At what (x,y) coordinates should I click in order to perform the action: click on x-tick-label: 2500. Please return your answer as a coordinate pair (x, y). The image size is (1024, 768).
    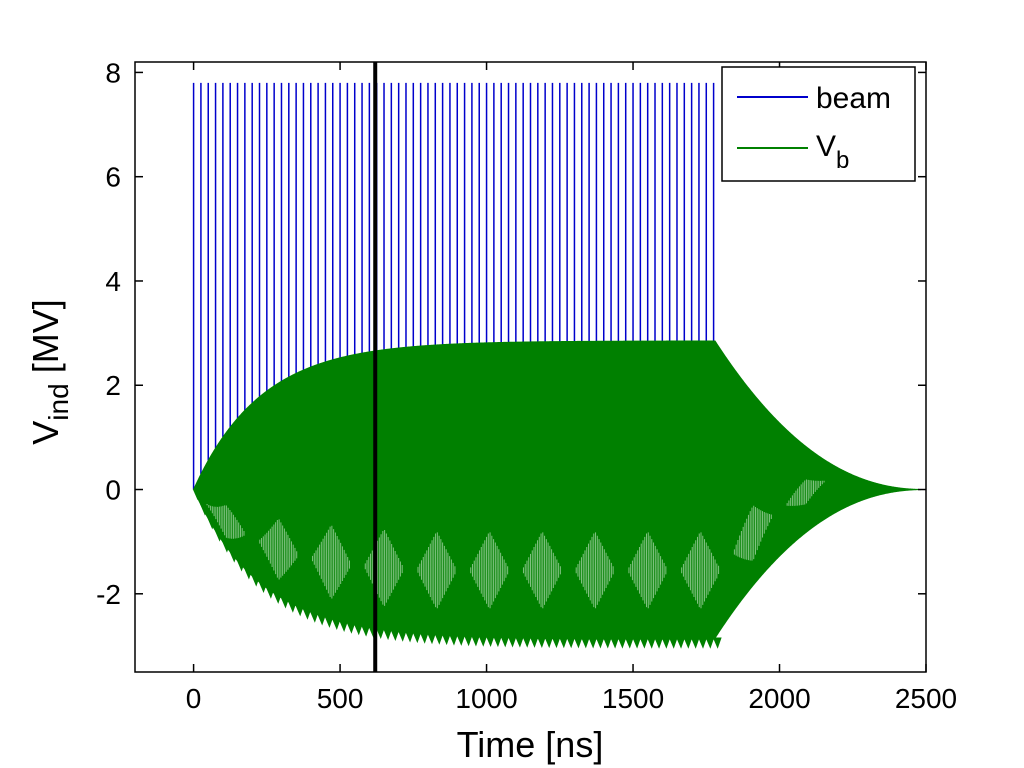
    Looking at the image, I should click on (926, 698).